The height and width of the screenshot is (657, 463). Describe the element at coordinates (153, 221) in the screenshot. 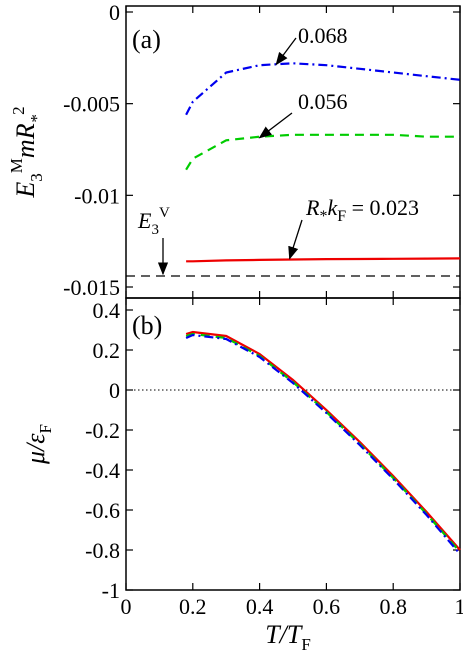

I see `annot-e3v: E3V` at that location.